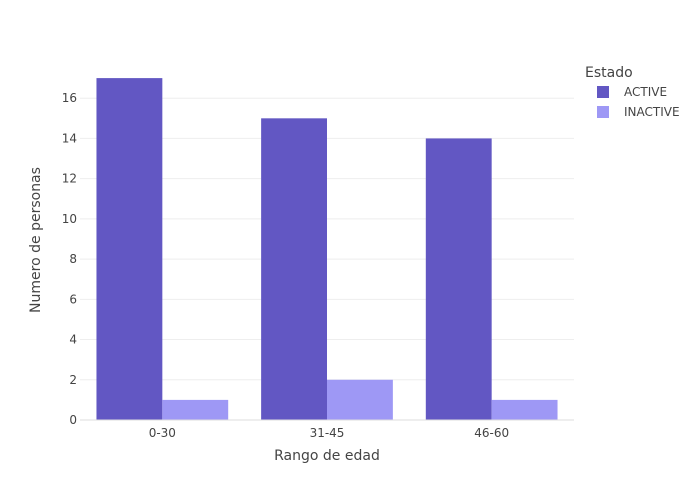 The height and width of the screenshot is (500, 700). What do you see at coordinates (69, 179) in the screenshot?
I see `y-tick-label: 12` at bounding box center [69, 179].